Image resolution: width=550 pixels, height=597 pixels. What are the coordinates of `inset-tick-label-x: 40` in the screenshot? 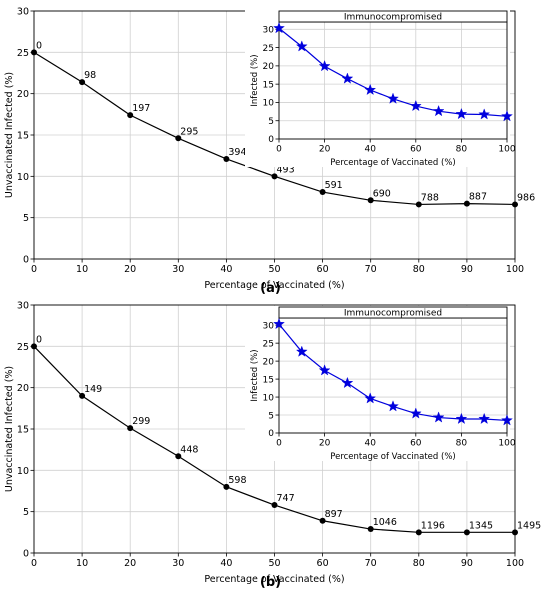 It's located at (370, 444).